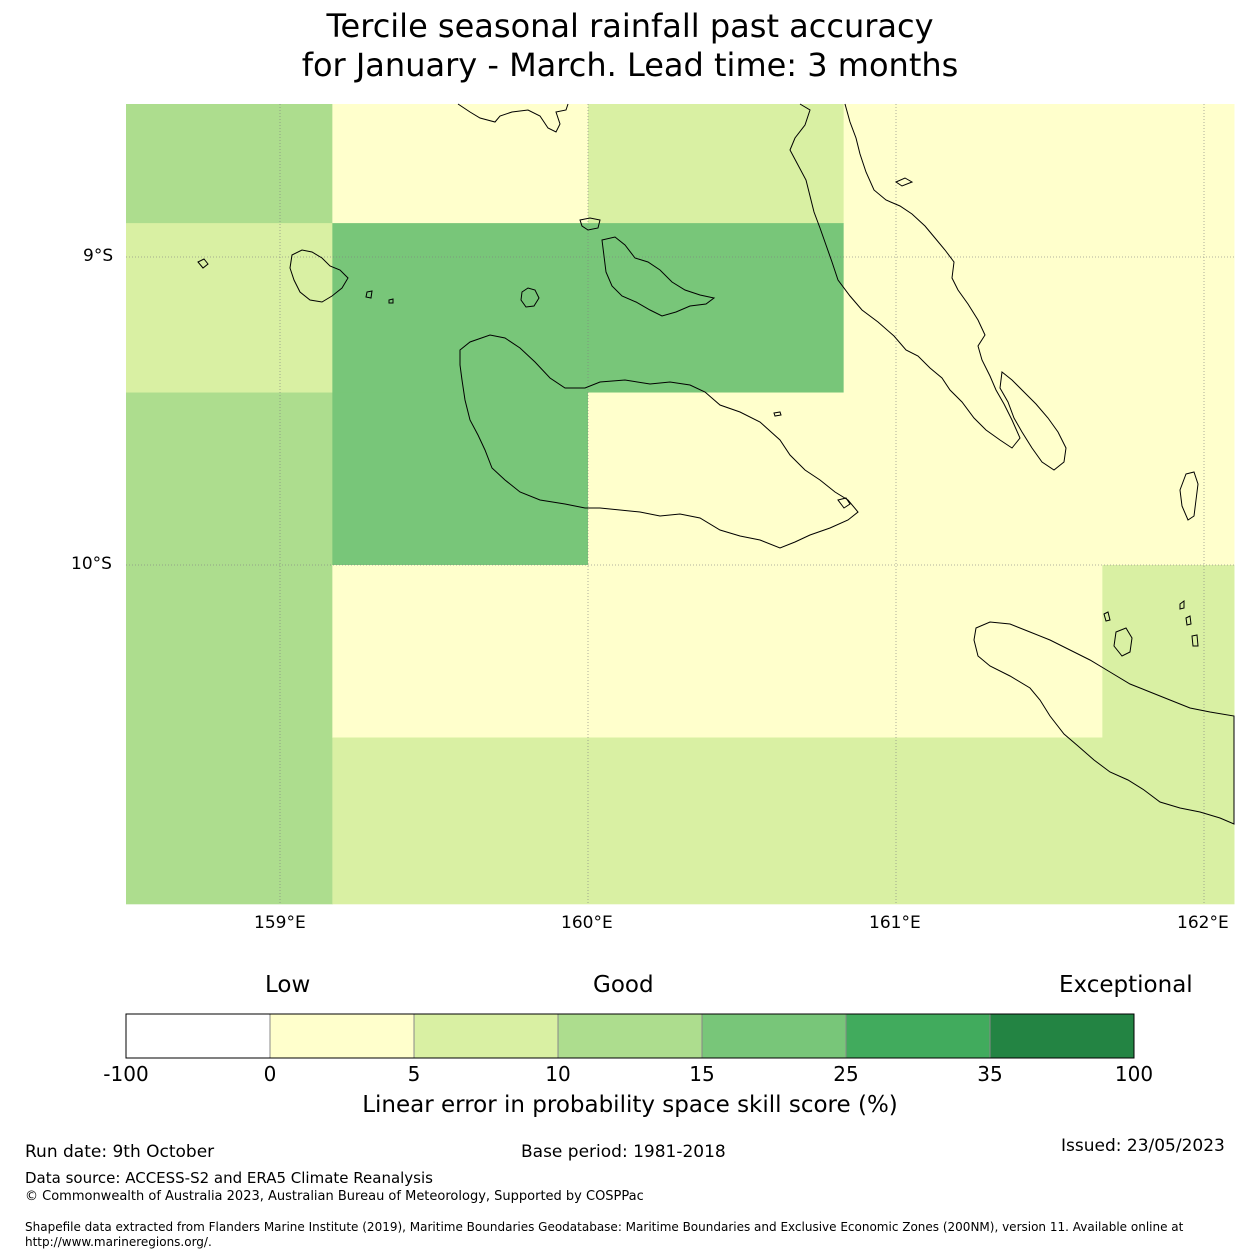 The width and height of the screenshot is (1260, 1260). I want to click on coastline-small-malaita, so click(1033, 421).